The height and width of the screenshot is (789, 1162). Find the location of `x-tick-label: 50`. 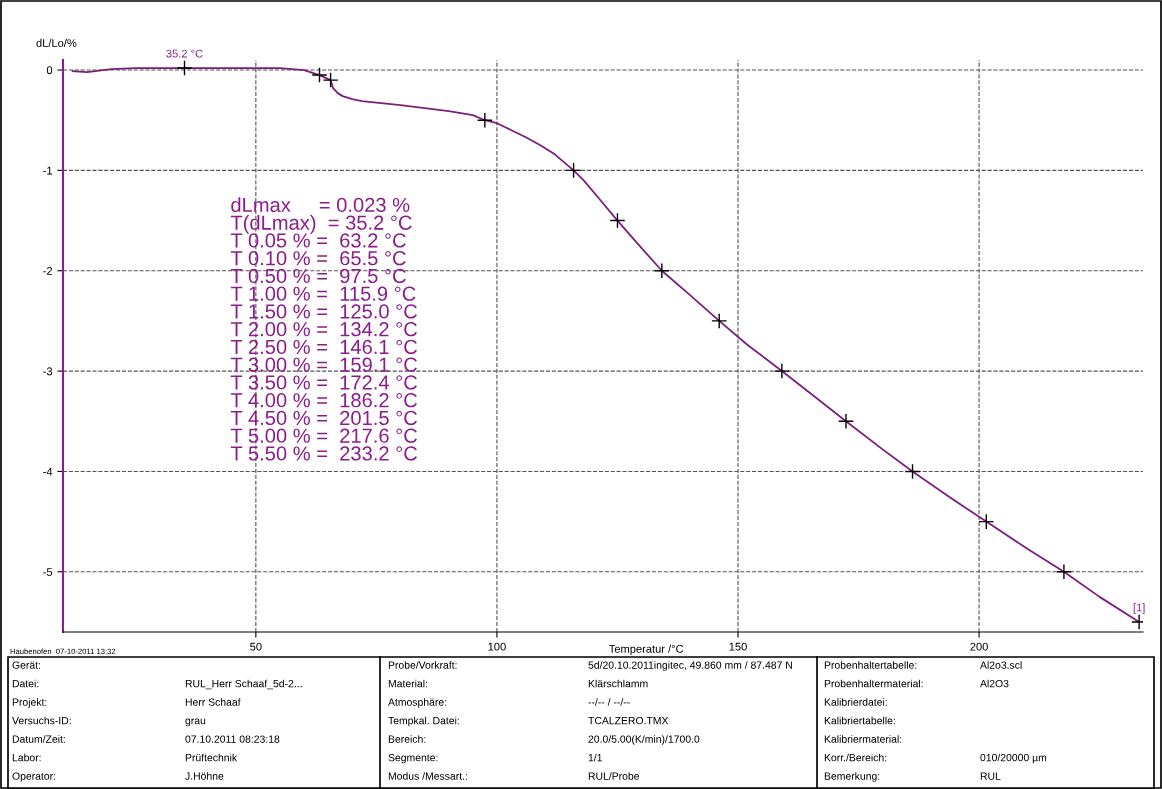

x-tick-label: 50 is located at coordinates (256, 646).